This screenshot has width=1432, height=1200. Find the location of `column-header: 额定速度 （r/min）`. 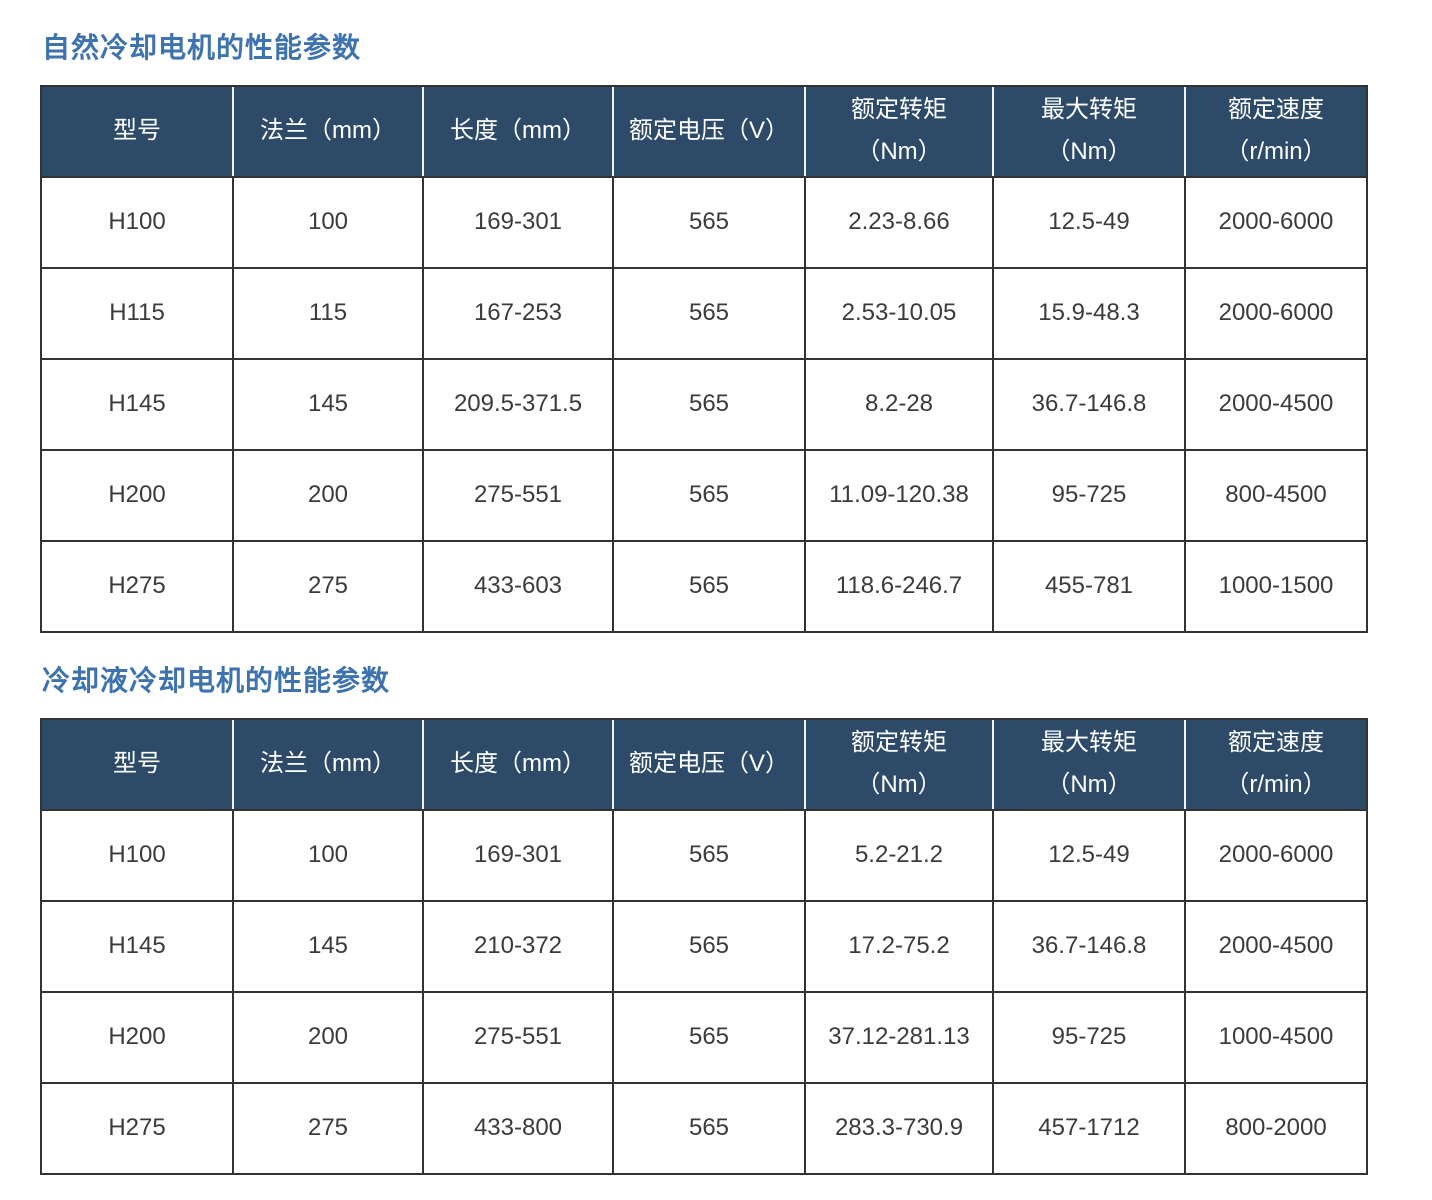

column-header: 额定速度 （r/min） is located at coordinates (1276, 764).